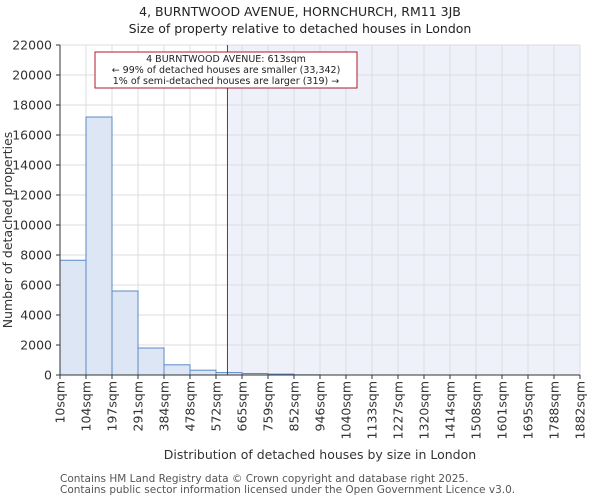  Describe the element at coordinates (580, 410) in the screenshot. I see `x-tick-label: 1882sqm` at that location.